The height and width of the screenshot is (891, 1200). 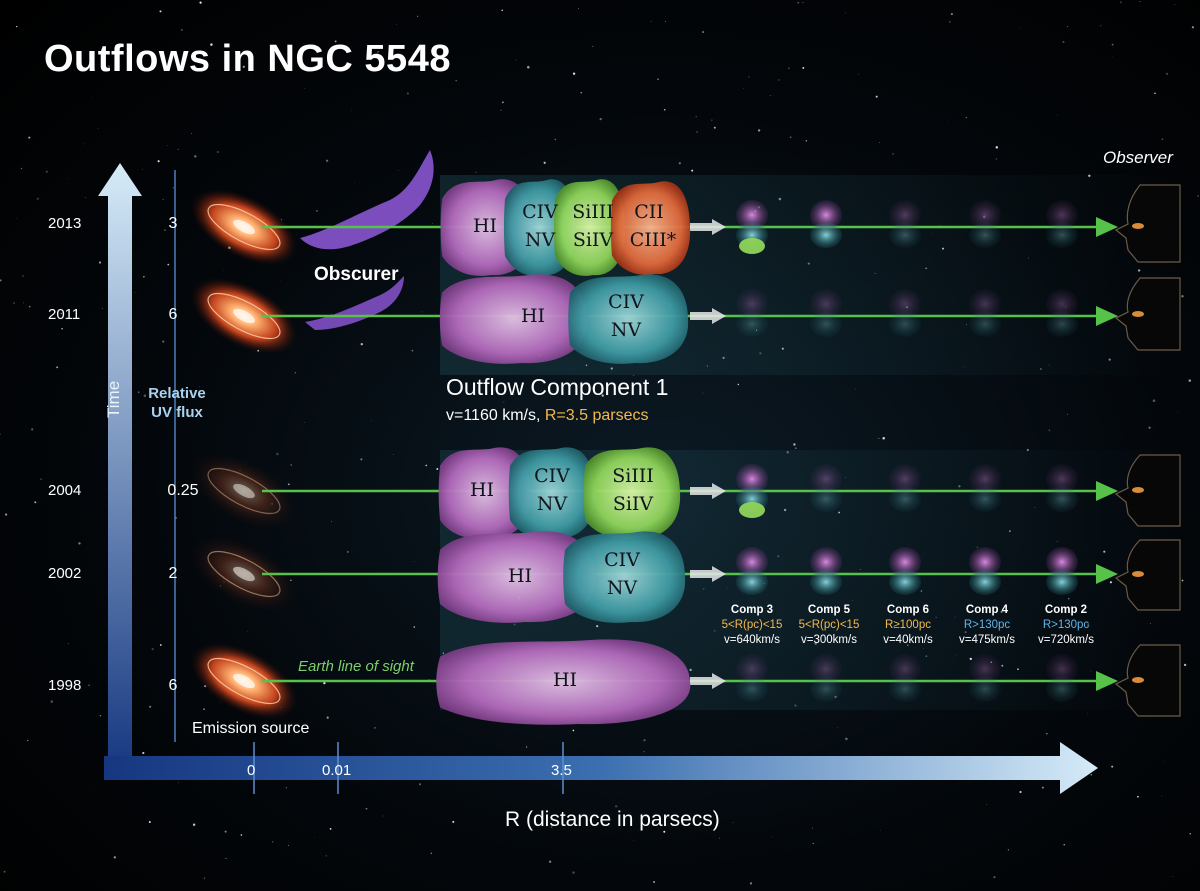 What do you see at coordinates (493, 415) in the screenshot?
I see `component1-velocity: v=1160 km/s,` at bounding box center [493, 415].